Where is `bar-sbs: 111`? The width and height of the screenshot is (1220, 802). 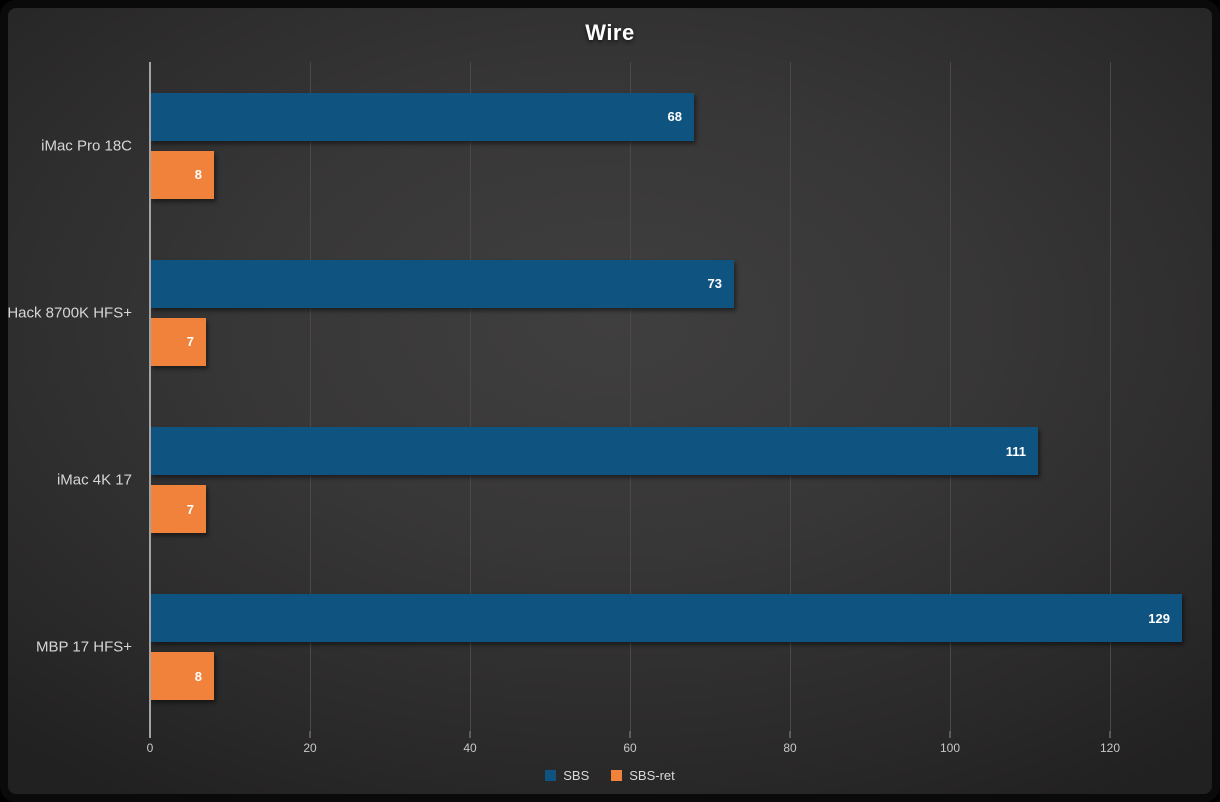 bar-sbs: 111 is located at coordinates (594, 451).